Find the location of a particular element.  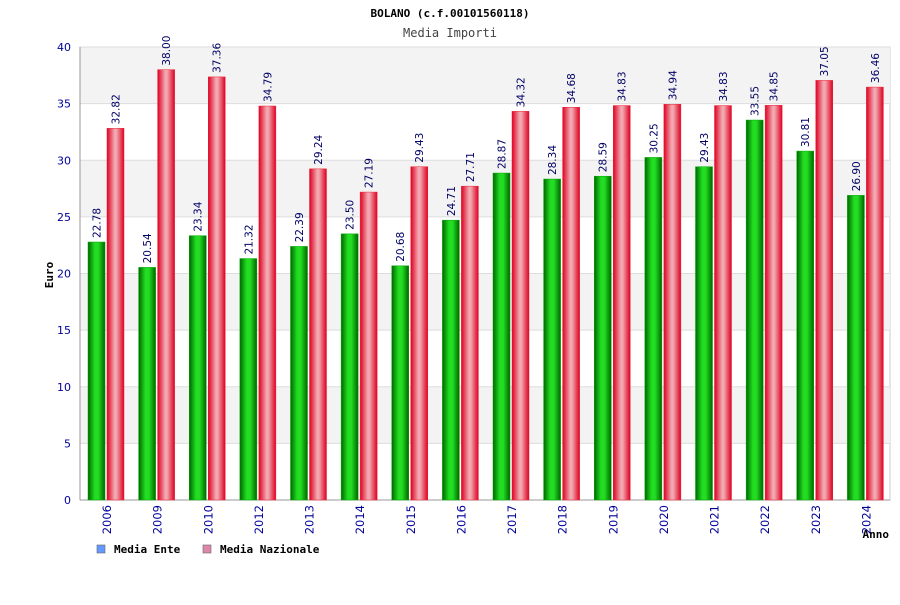

x-tick-label: 2015 is located at coordinates (411, 519).